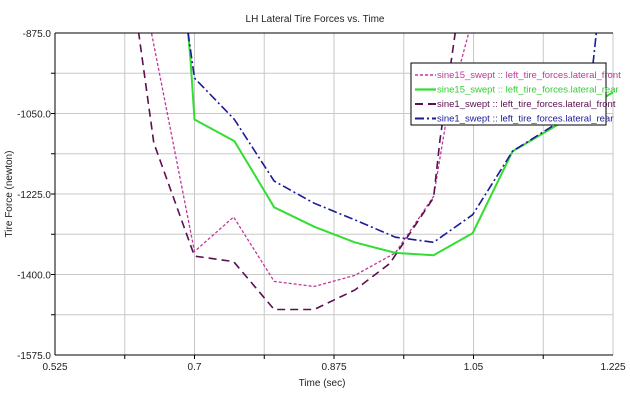 The width and height of the screenshot is (630, 400). Describe the element at coordinates (9, 194) in the screenshot. I see `y-axis-label: Tire Force (newton)` at that location.